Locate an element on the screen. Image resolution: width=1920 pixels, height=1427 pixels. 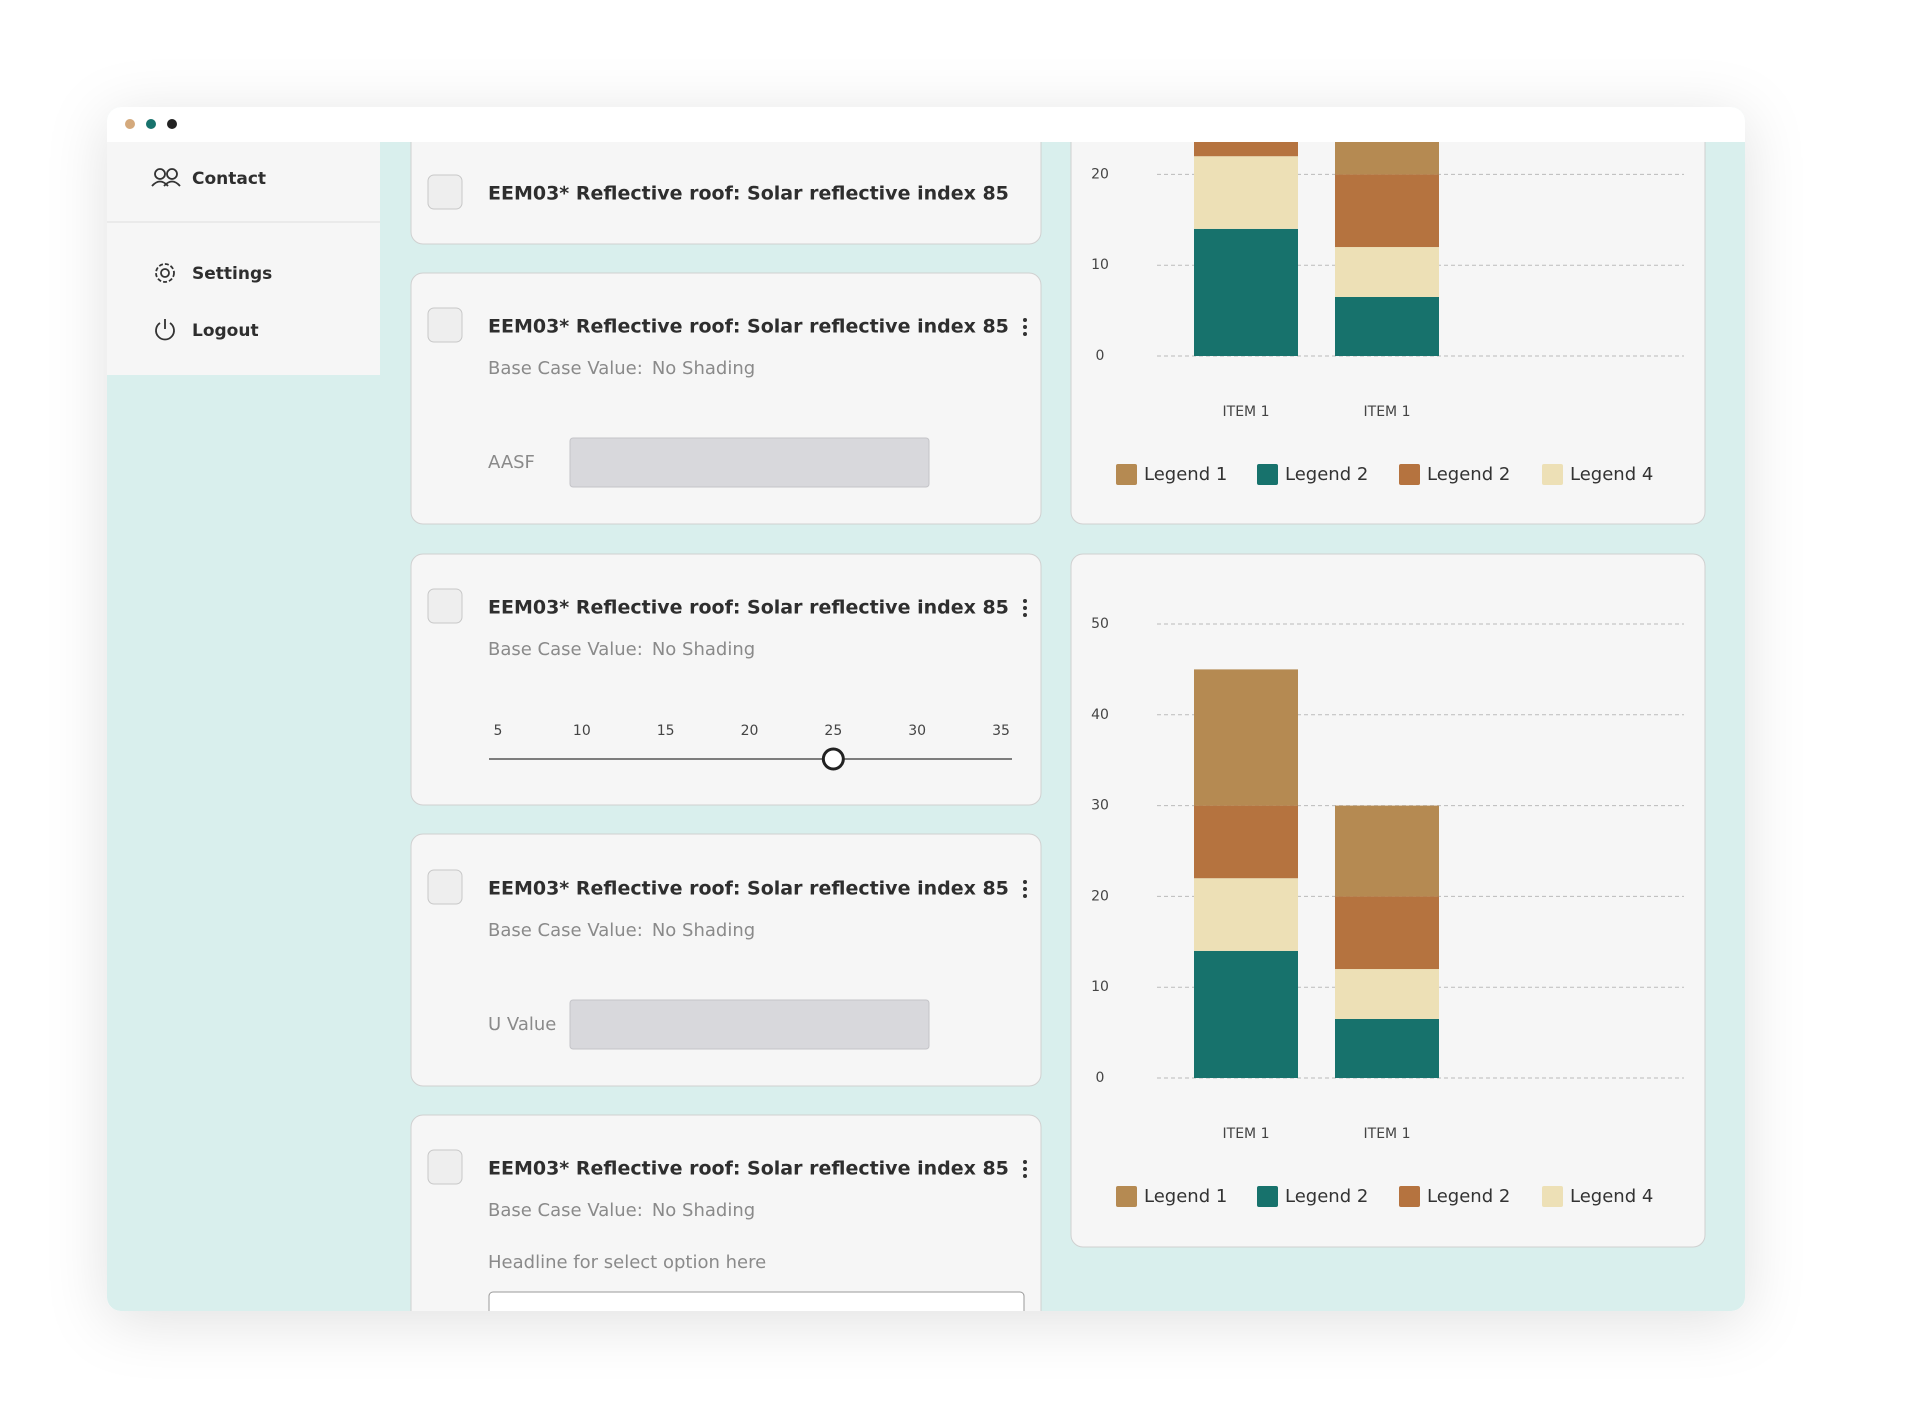
slider-tick-label: 15 is located at coordinates (666, 731).